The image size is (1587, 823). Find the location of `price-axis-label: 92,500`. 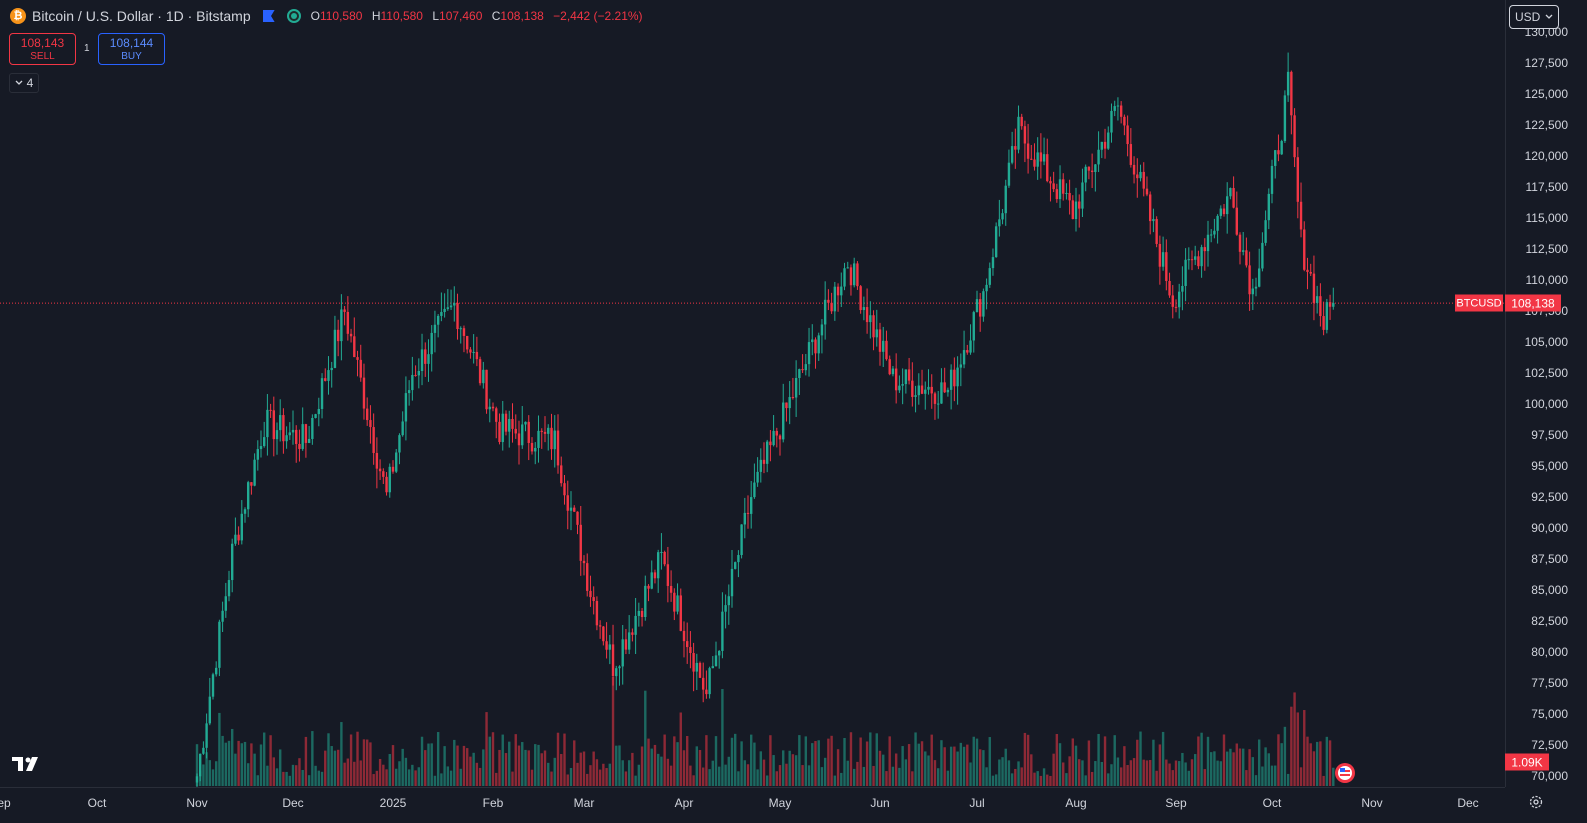

price-axis-label: 92,500 is located at coordinates (1549, 497).